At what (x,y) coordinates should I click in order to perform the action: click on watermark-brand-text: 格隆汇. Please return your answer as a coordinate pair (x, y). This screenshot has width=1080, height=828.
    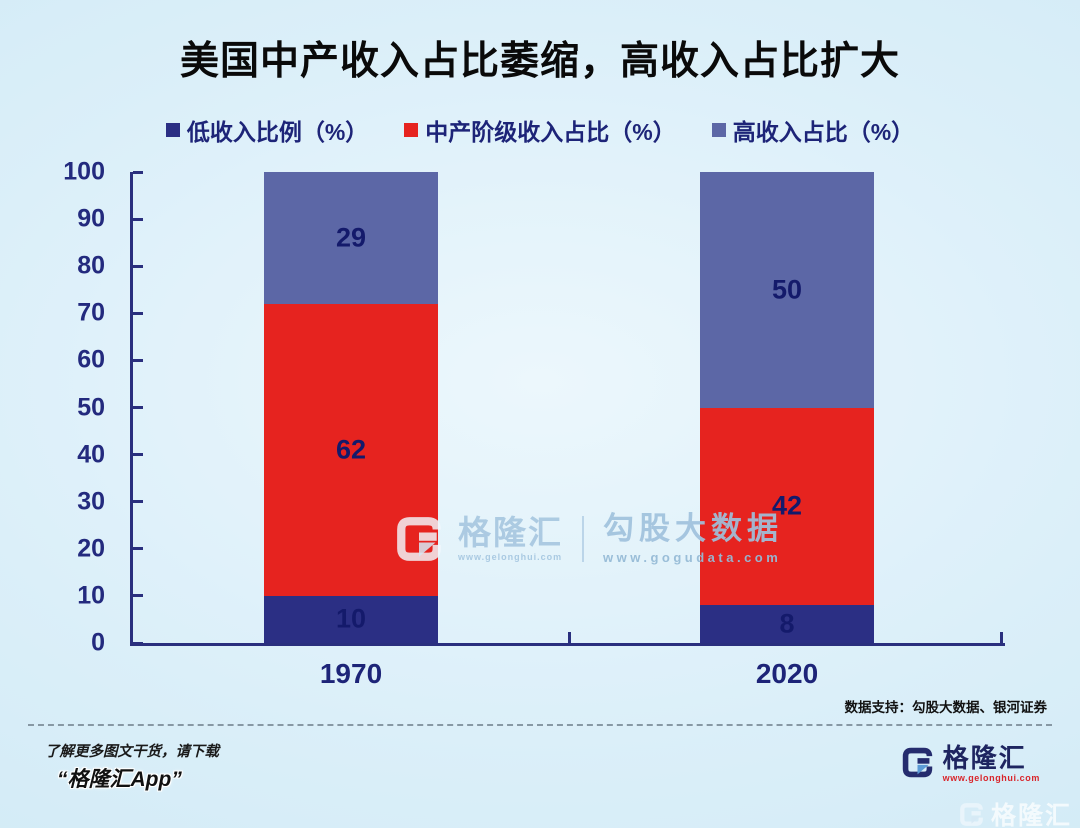
    Looking at the image, I should click on (510, 532).